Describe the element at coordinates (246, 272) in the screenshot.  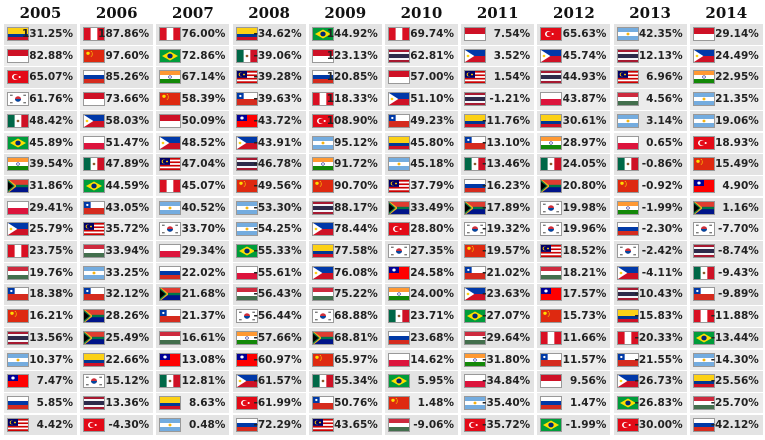
I see `poland-flag-icon` at that location.